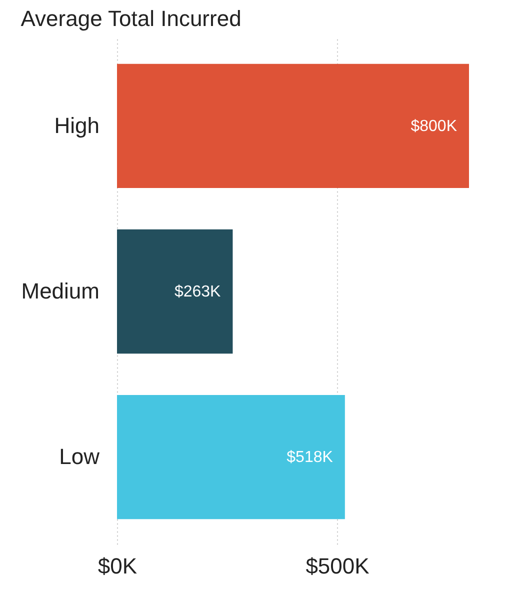 Image resolution: width=512 pixels, height=603 pixels. Describe the element at coordinates (60, 291) in the screenshot. I see `y-tick-label: Medium` at that location.